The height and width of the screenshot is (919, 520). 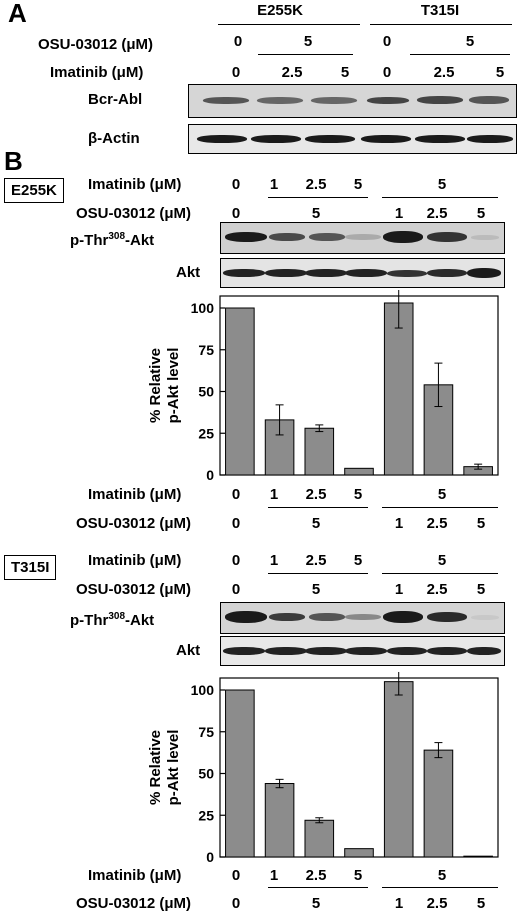 I want to click on blot-p-akt-e255k, so click(x=362, y=238).